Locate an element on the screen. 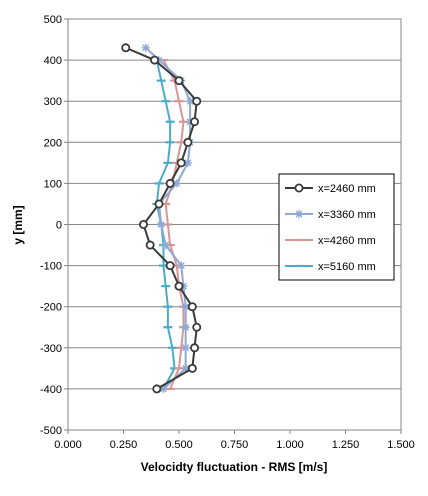  y-axis-label: y [mm] is located at coordinates (18, 224).